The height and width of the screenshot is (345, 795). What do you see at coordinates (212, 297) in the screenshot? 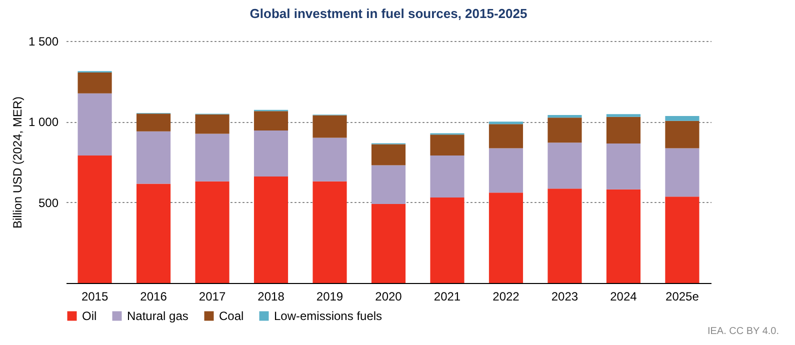
I see `x-tick-label: 2017` at bounding box center [212, 297].